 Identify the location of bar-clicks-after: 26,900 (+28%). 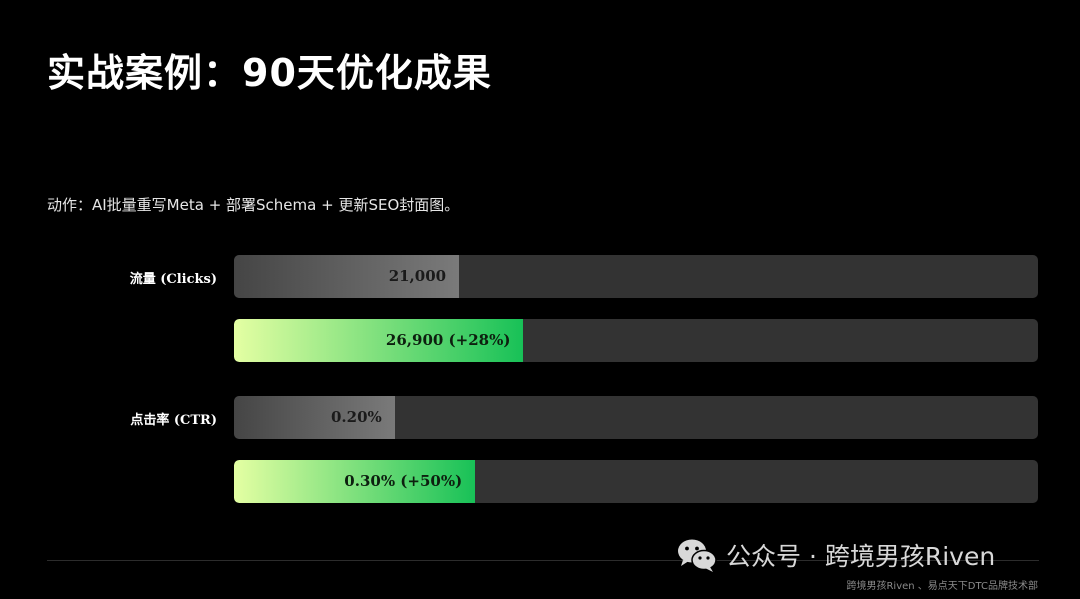
(379, 340).